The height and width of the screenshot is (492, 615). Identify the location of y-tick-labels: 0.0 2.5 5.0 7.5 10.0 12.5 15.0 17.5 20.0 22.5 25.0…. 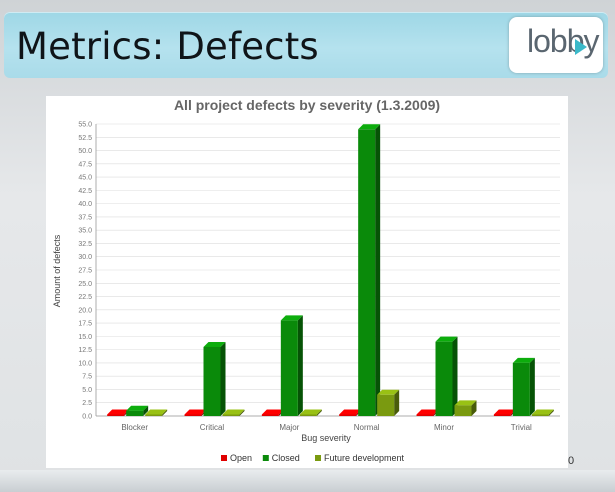
(85, 271).